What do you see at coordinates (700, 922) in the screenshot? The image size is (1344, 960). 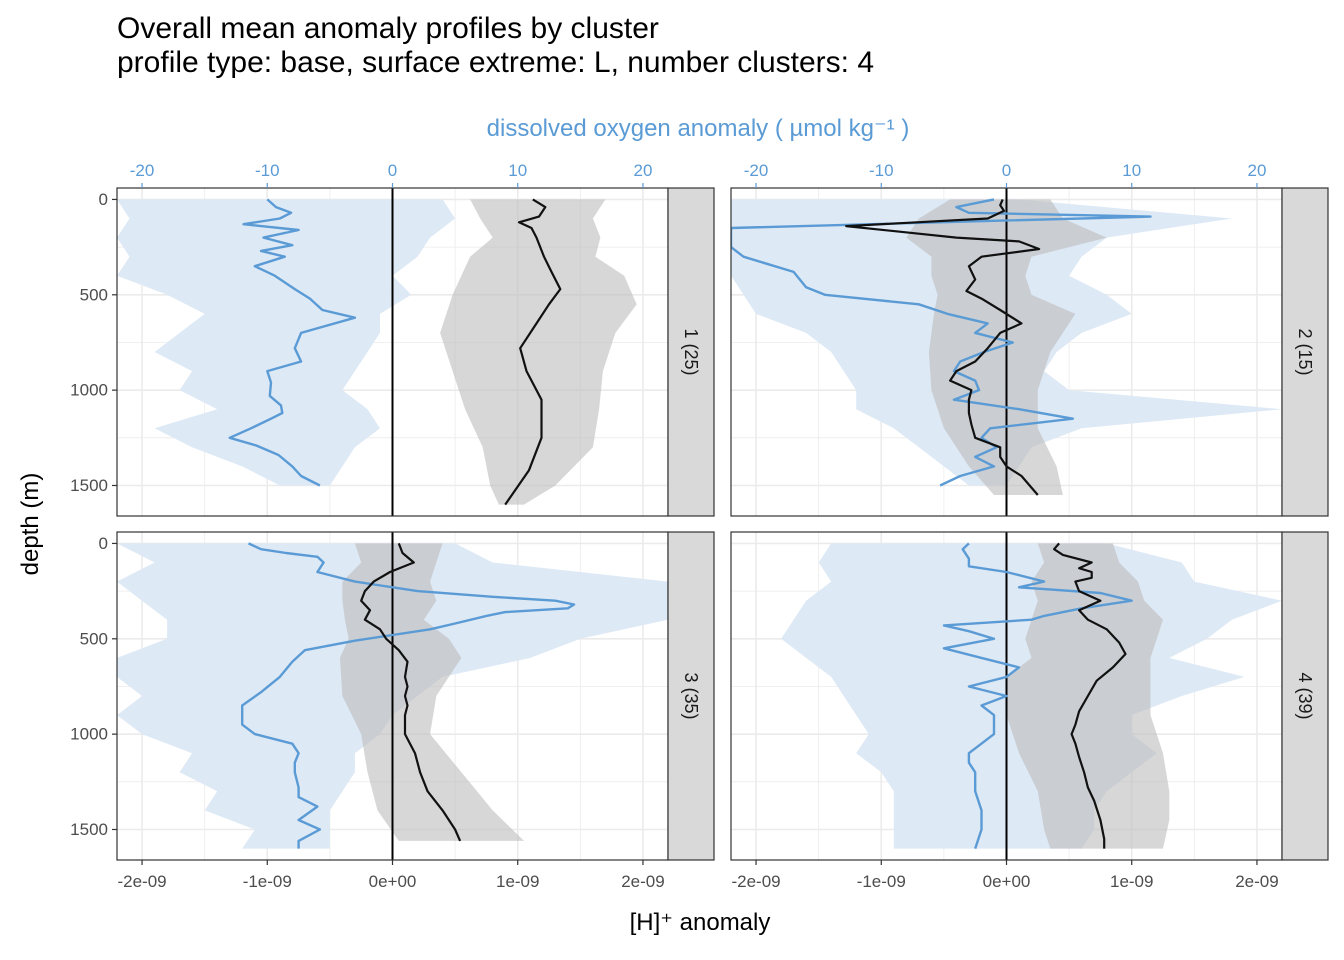 I see `x-axis-title: [H]⁺ anomaly` at bounding box center [700, 922].